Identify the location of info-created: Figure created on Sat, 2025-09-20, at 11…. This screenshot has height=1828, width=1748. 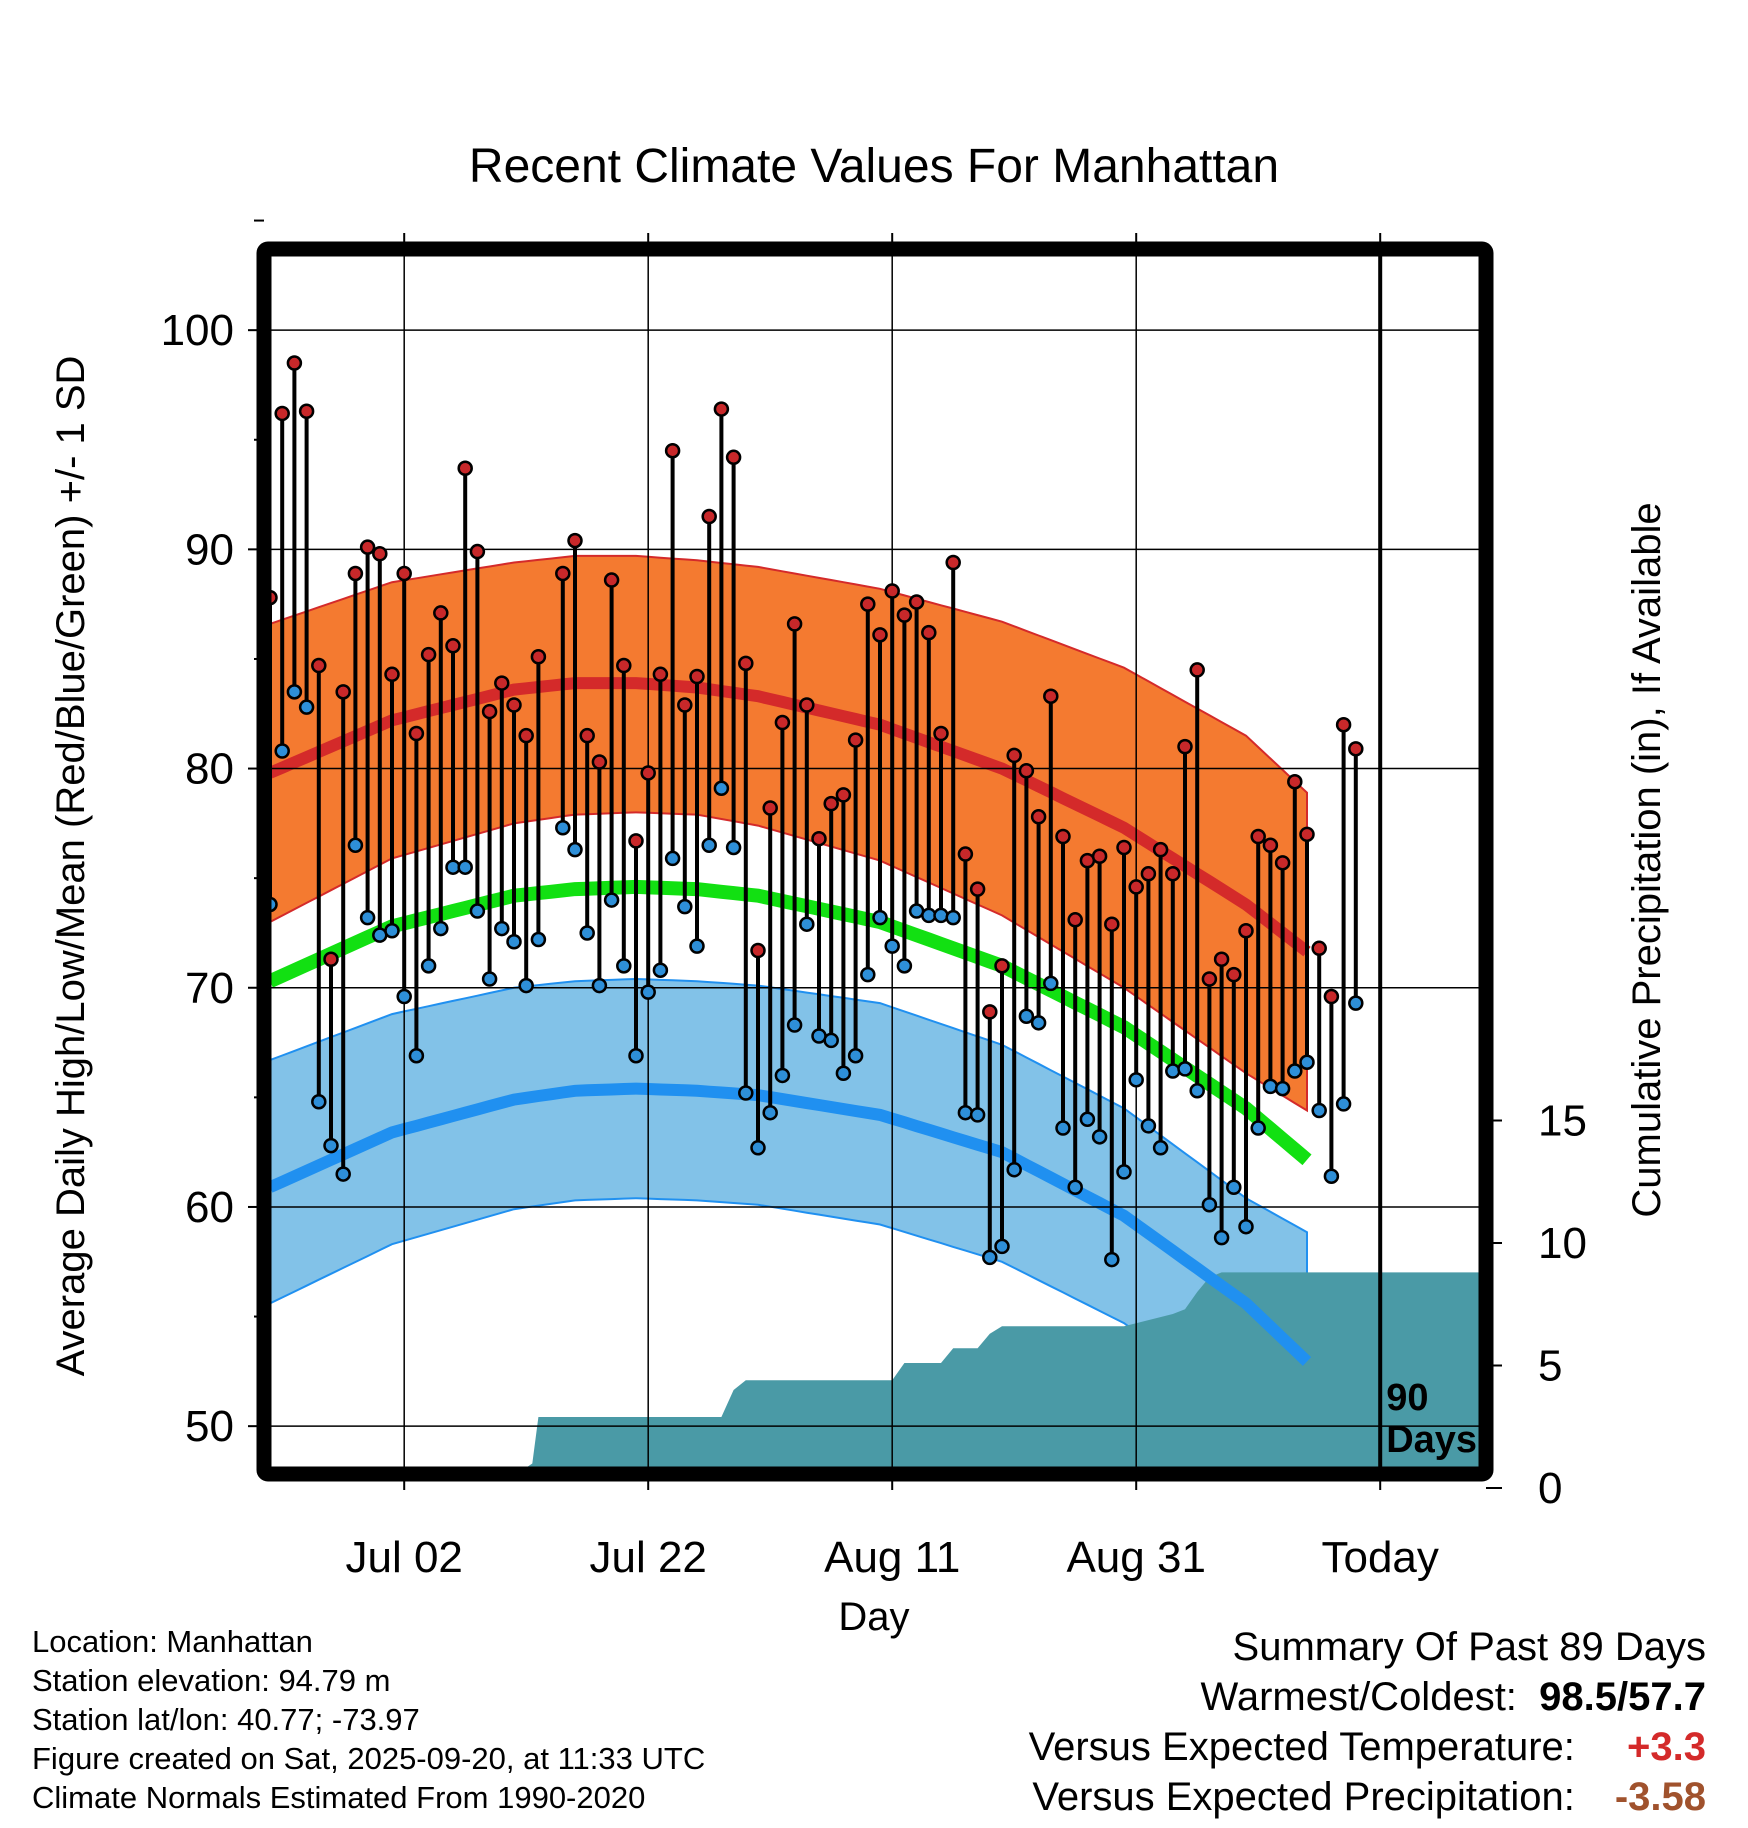
(369, 1758).